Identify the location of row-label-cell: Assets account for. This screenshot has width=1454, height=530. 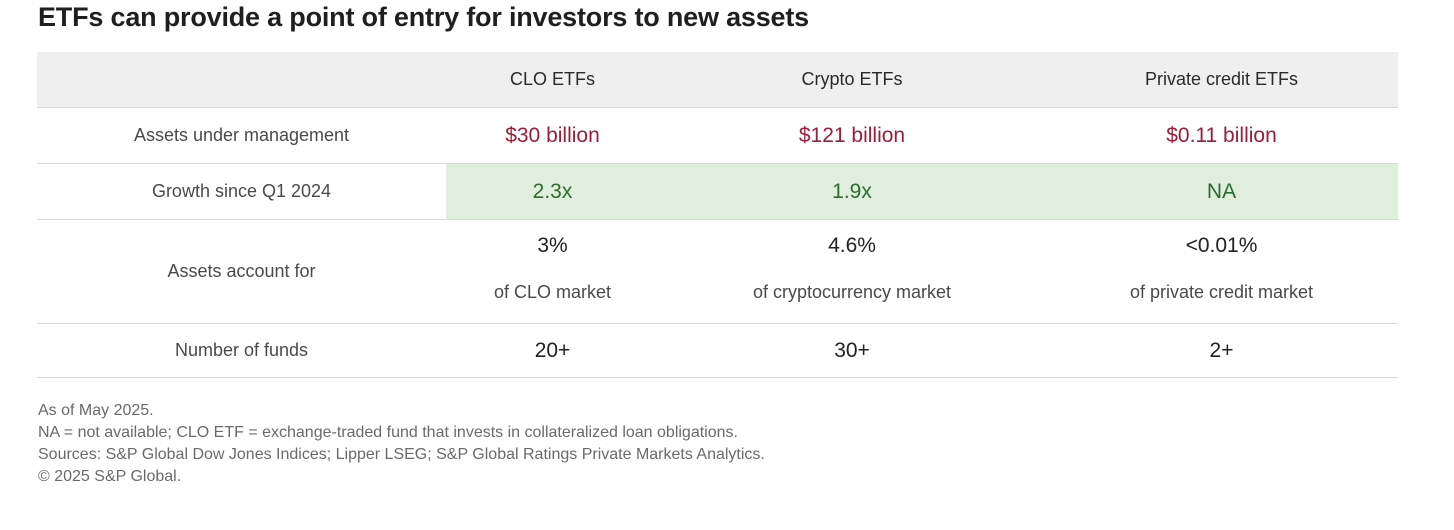
(241, 271).